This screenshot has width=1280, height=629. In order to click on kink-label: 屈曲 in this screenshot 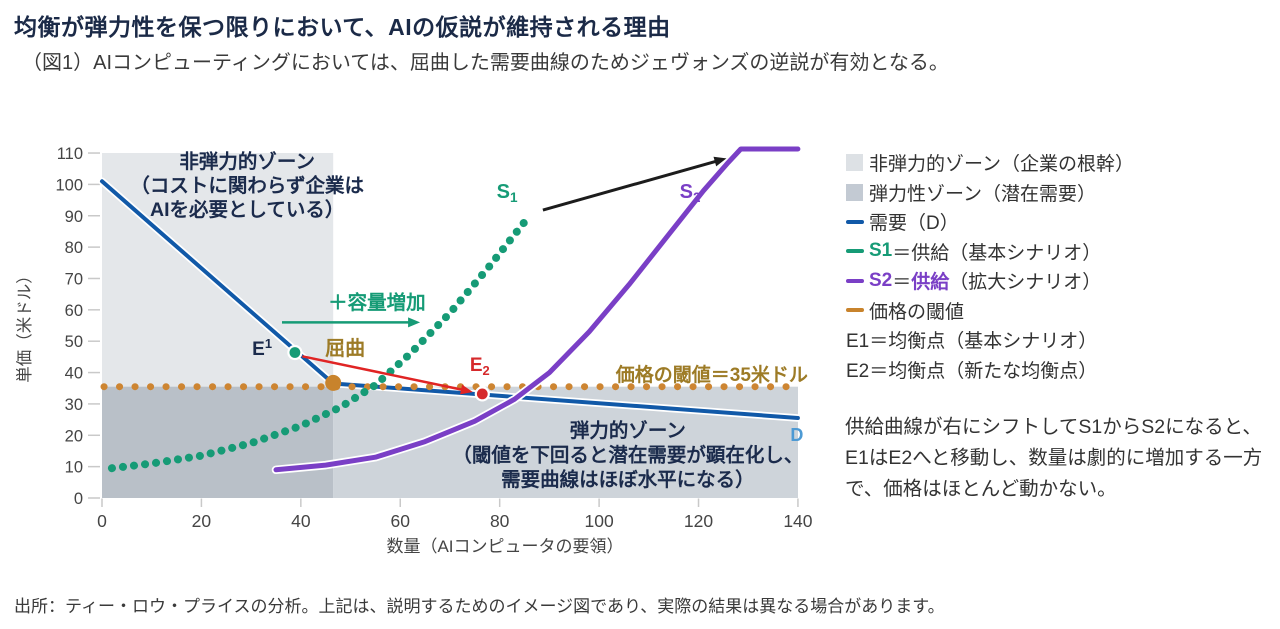, I will do `click(345, 348)`.